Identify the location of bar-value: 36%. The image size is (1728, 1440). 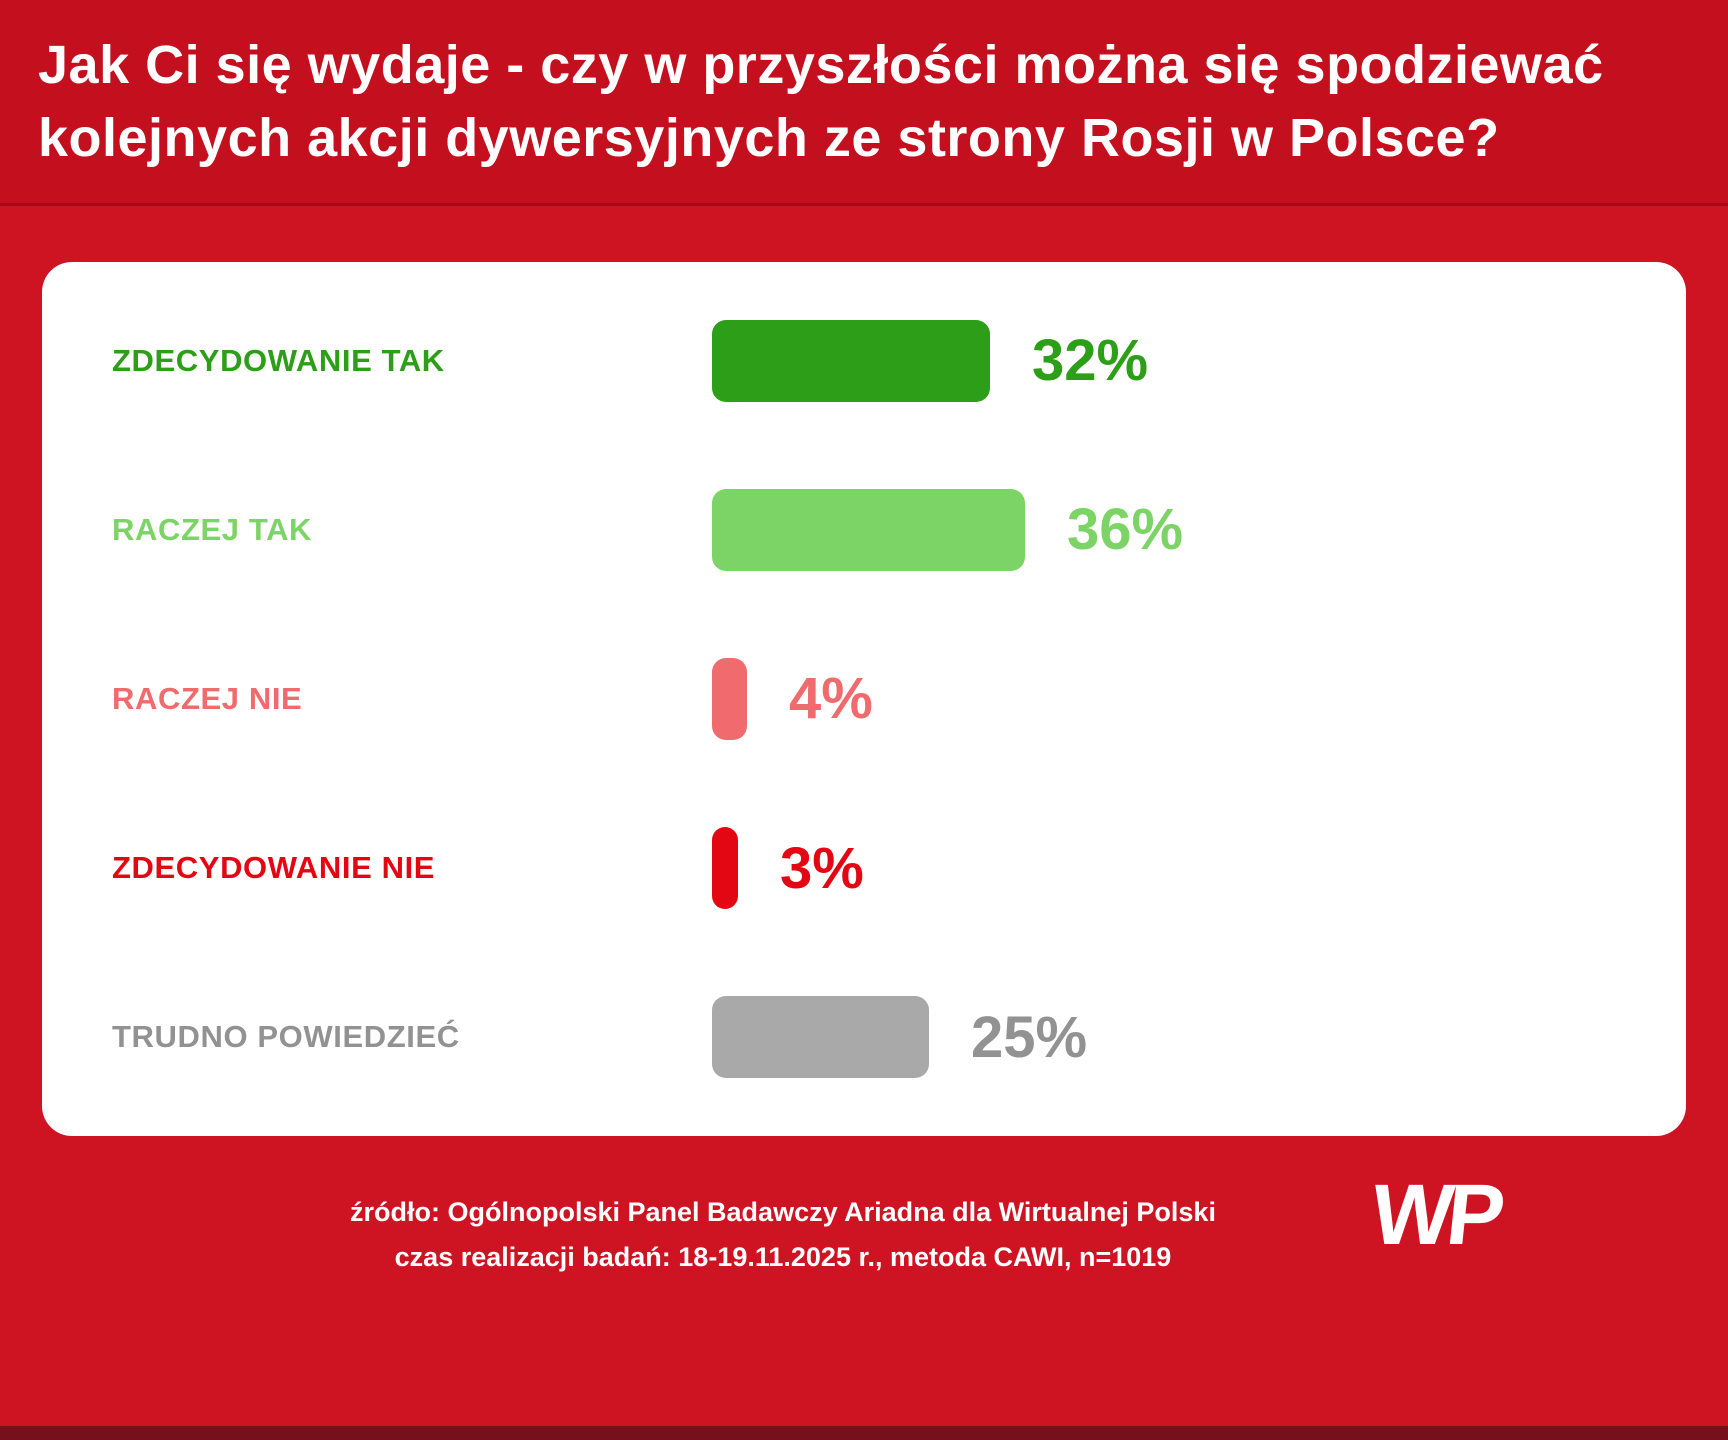
(1125, 530).